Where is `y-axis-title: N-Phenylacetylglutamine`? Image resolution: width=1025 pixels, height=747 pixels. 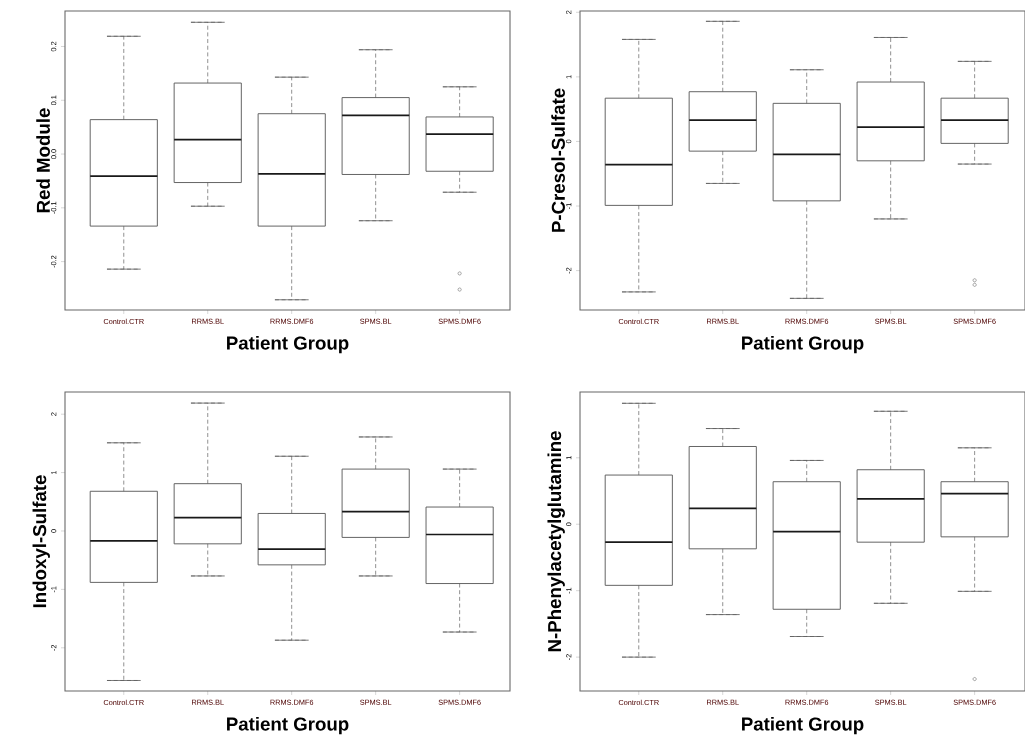
y-axis-title: N-Phenylacetylglutamine is located at coordinates (556, 541).